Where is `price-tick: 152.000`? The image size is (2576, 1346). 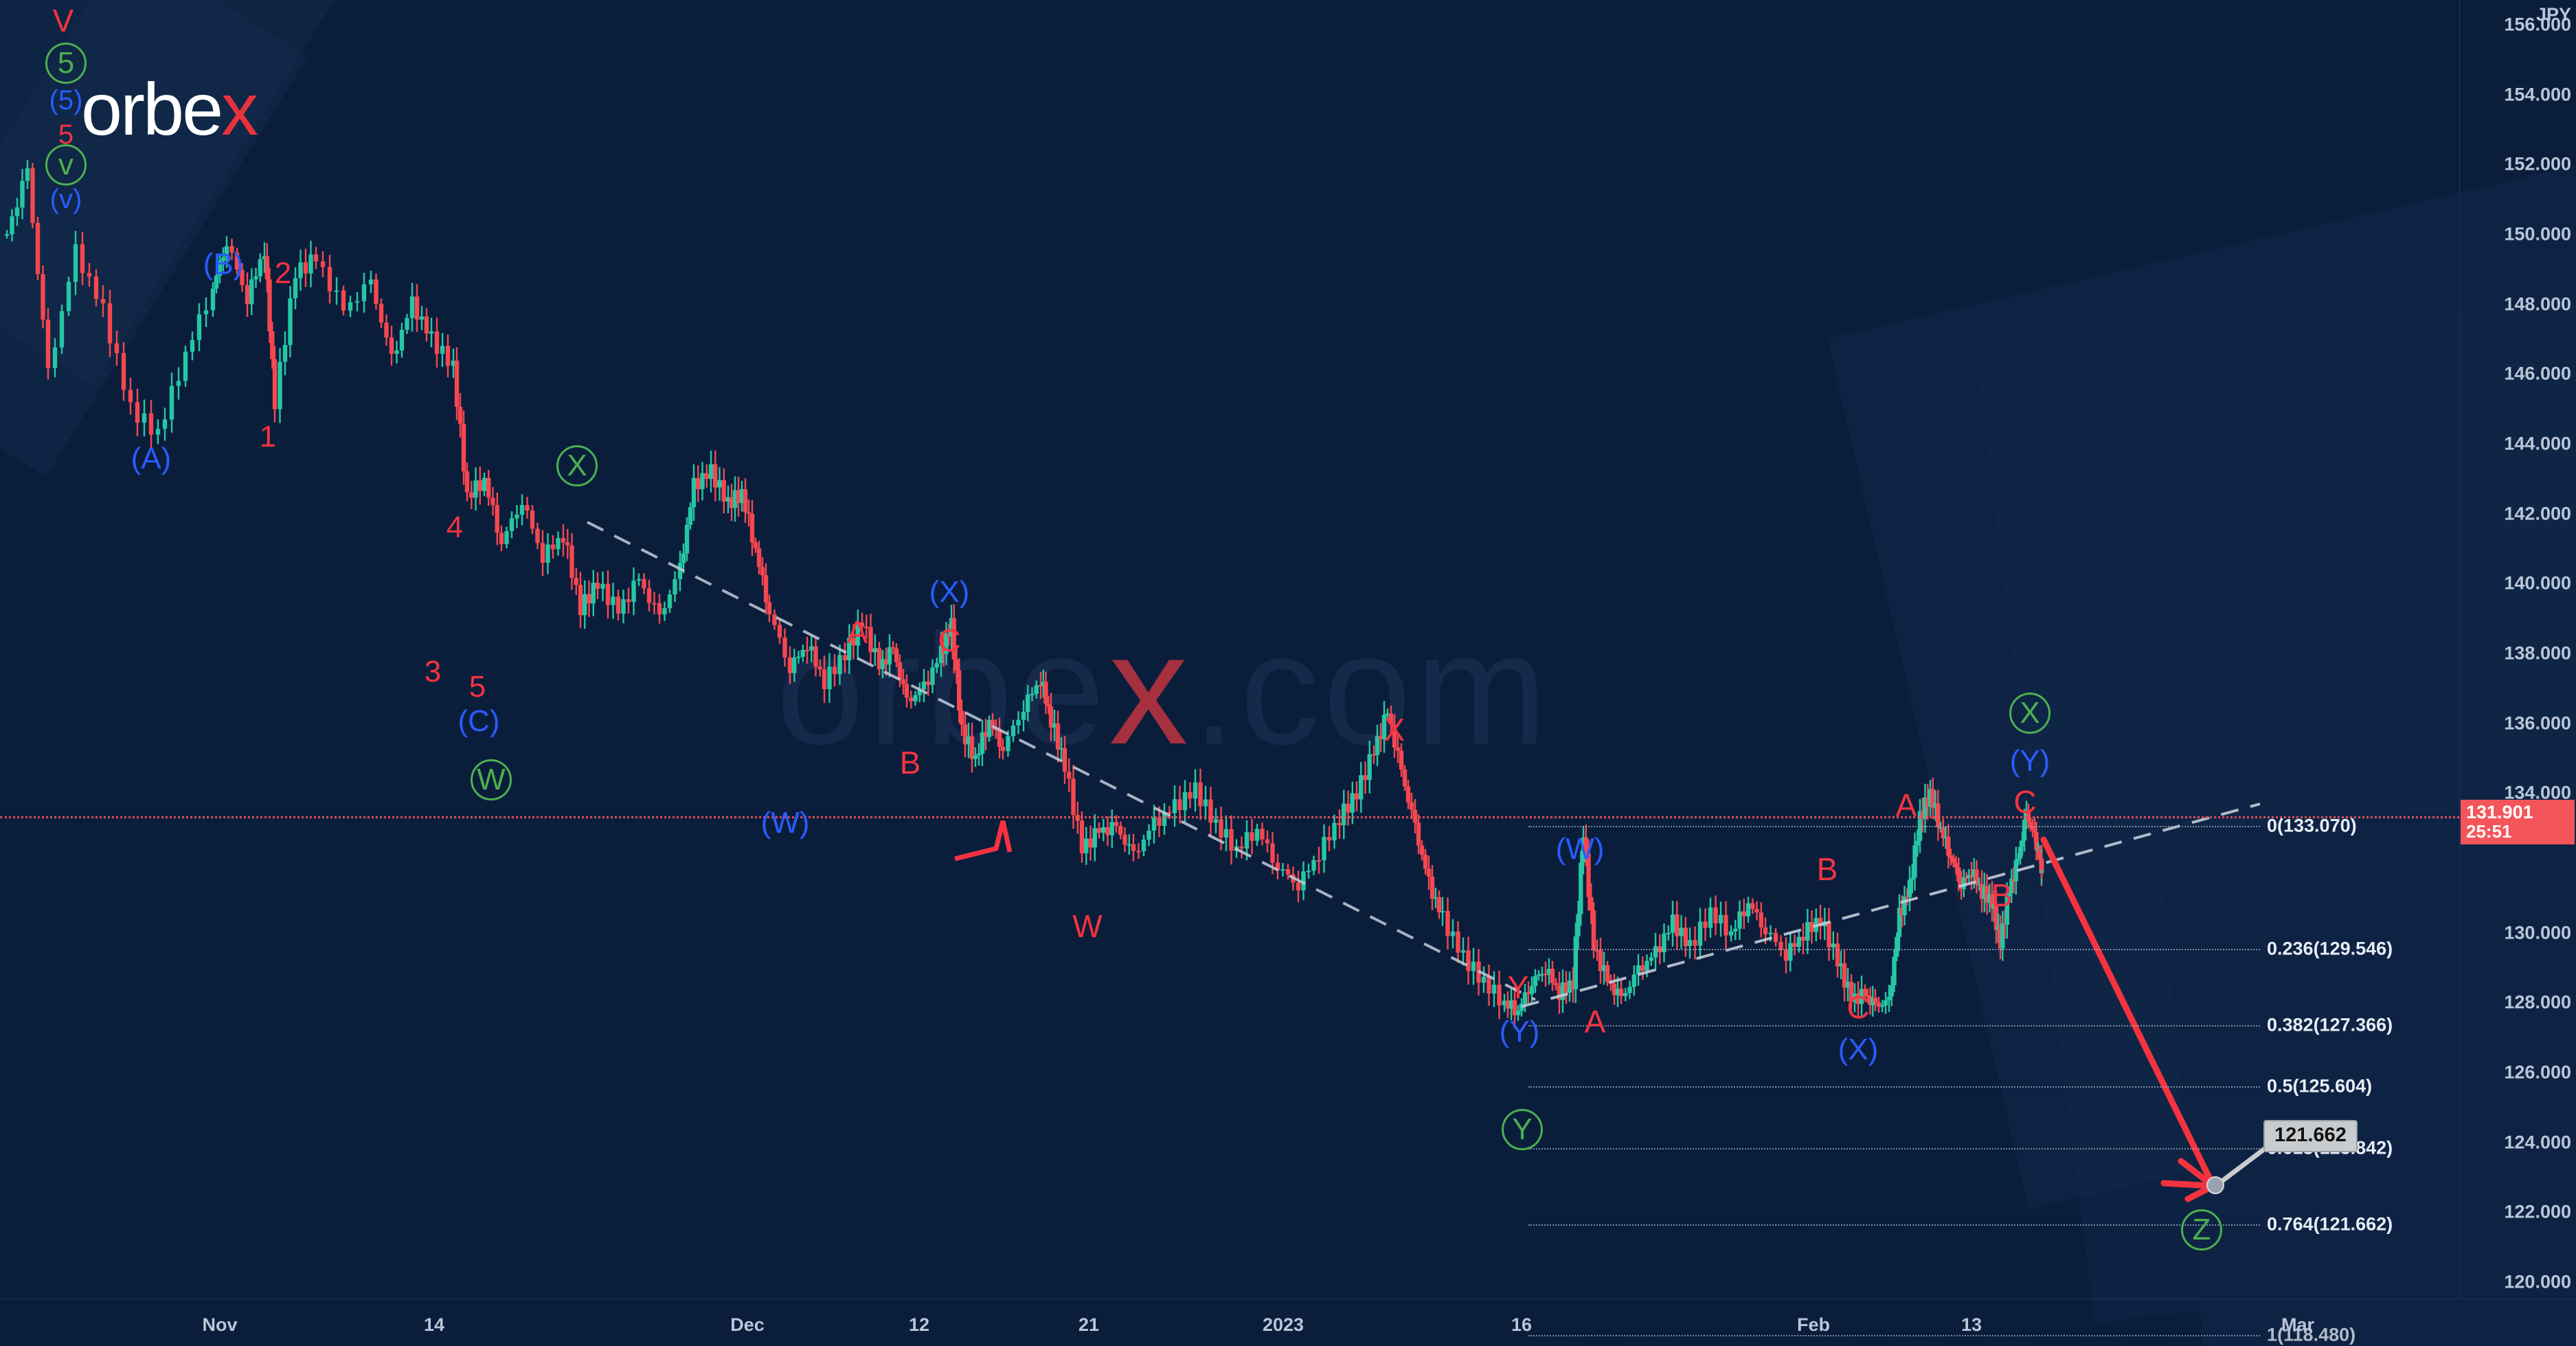
price-tick: 152.000 is located at coordinates (2537, 164).